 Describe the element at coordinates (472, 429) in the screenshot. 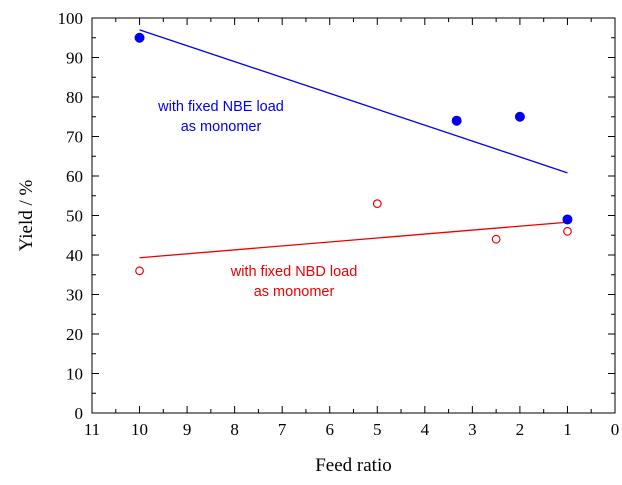

I see `x-tick-label: 3` at that location.